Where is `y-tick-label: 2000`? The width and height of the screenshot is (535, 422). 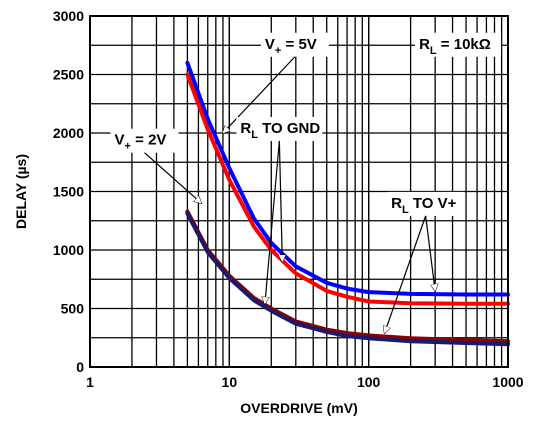 y-tick-label: 2000 is located at coordinates (68, 133).